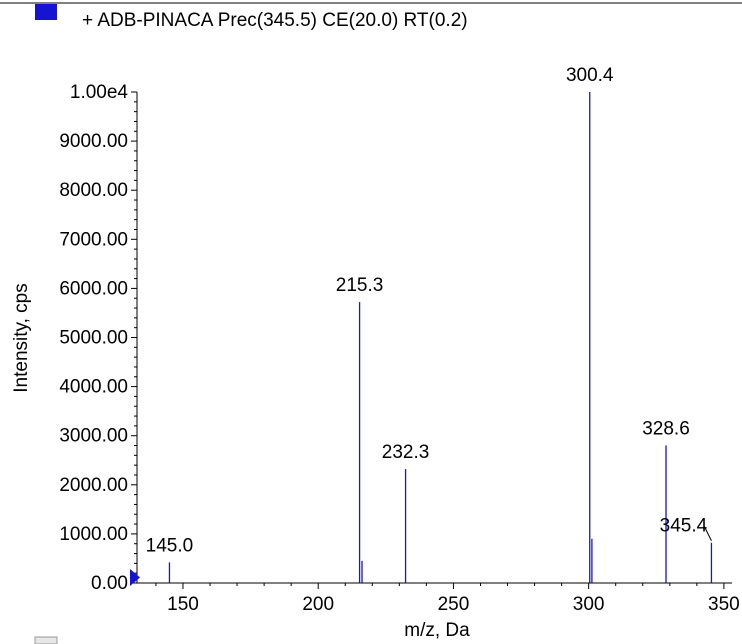 Image resolution: width=742 pixels, height=644 pixels. Describe the element at coordinates (99, 92) in the screenshot. I see `y-tick-label: 1.00e4` at that location.